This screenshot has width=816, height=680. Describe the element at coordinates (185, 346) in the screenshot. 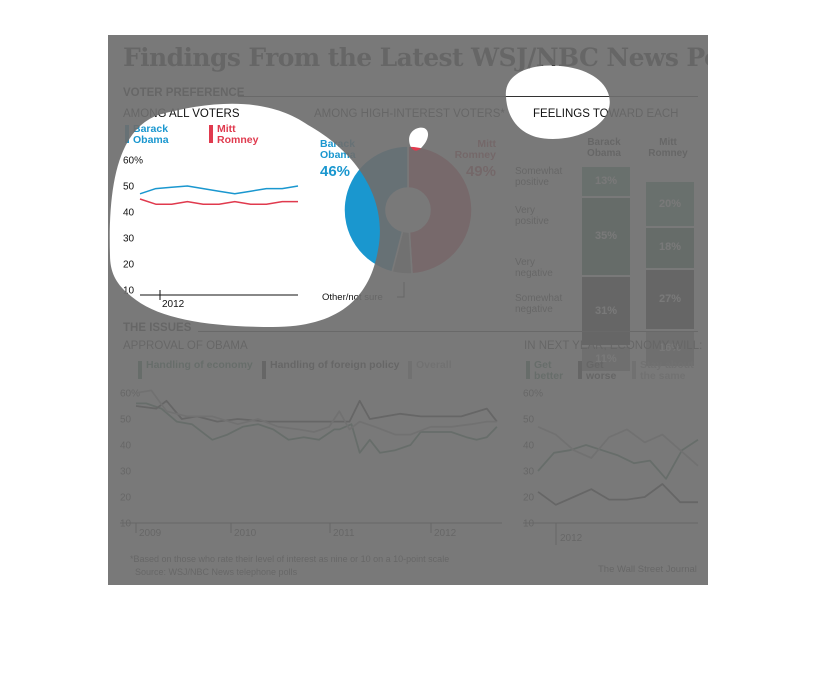

I see `approval-subtitle: APPROVAL OF OBAMA` at that location.